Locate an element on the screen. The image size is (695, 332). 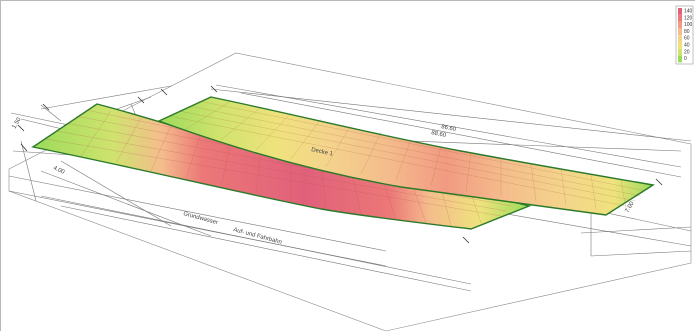
dim-upper-1: 86.60 is located at coordinates (449, 128).